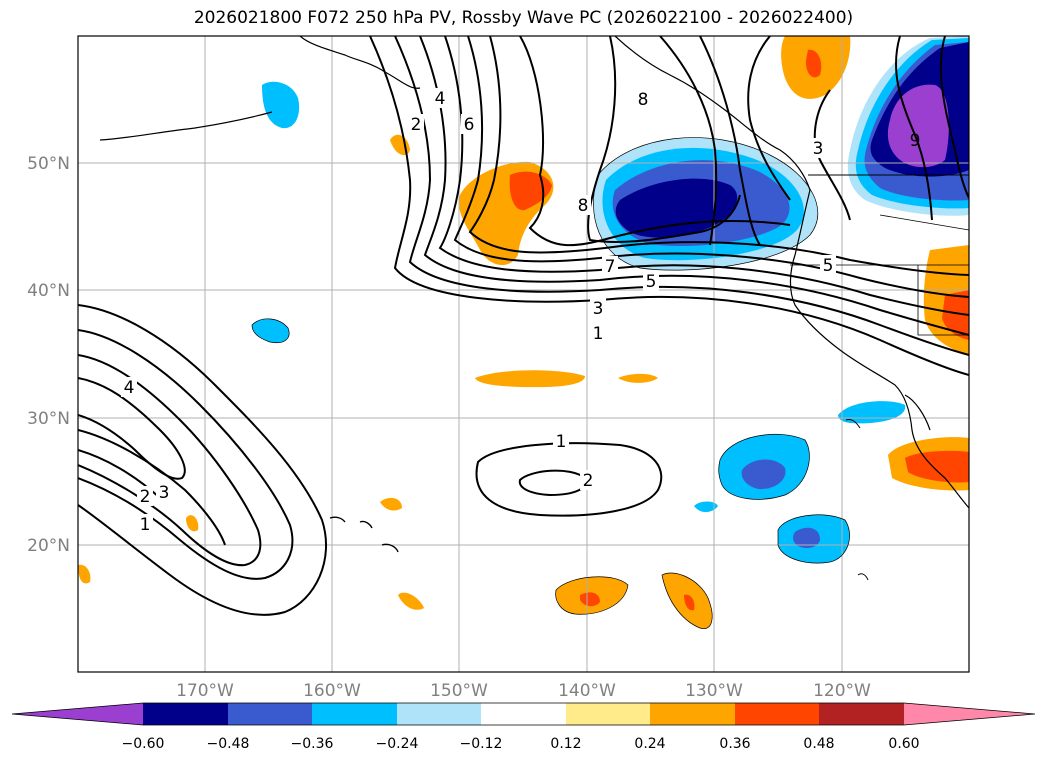 The height and width of the screenshot is (765, 1047). Describe the element at coordinates (734, 744) in the screenshot. I see `colorbar-tick-label: 0.36` at that location.